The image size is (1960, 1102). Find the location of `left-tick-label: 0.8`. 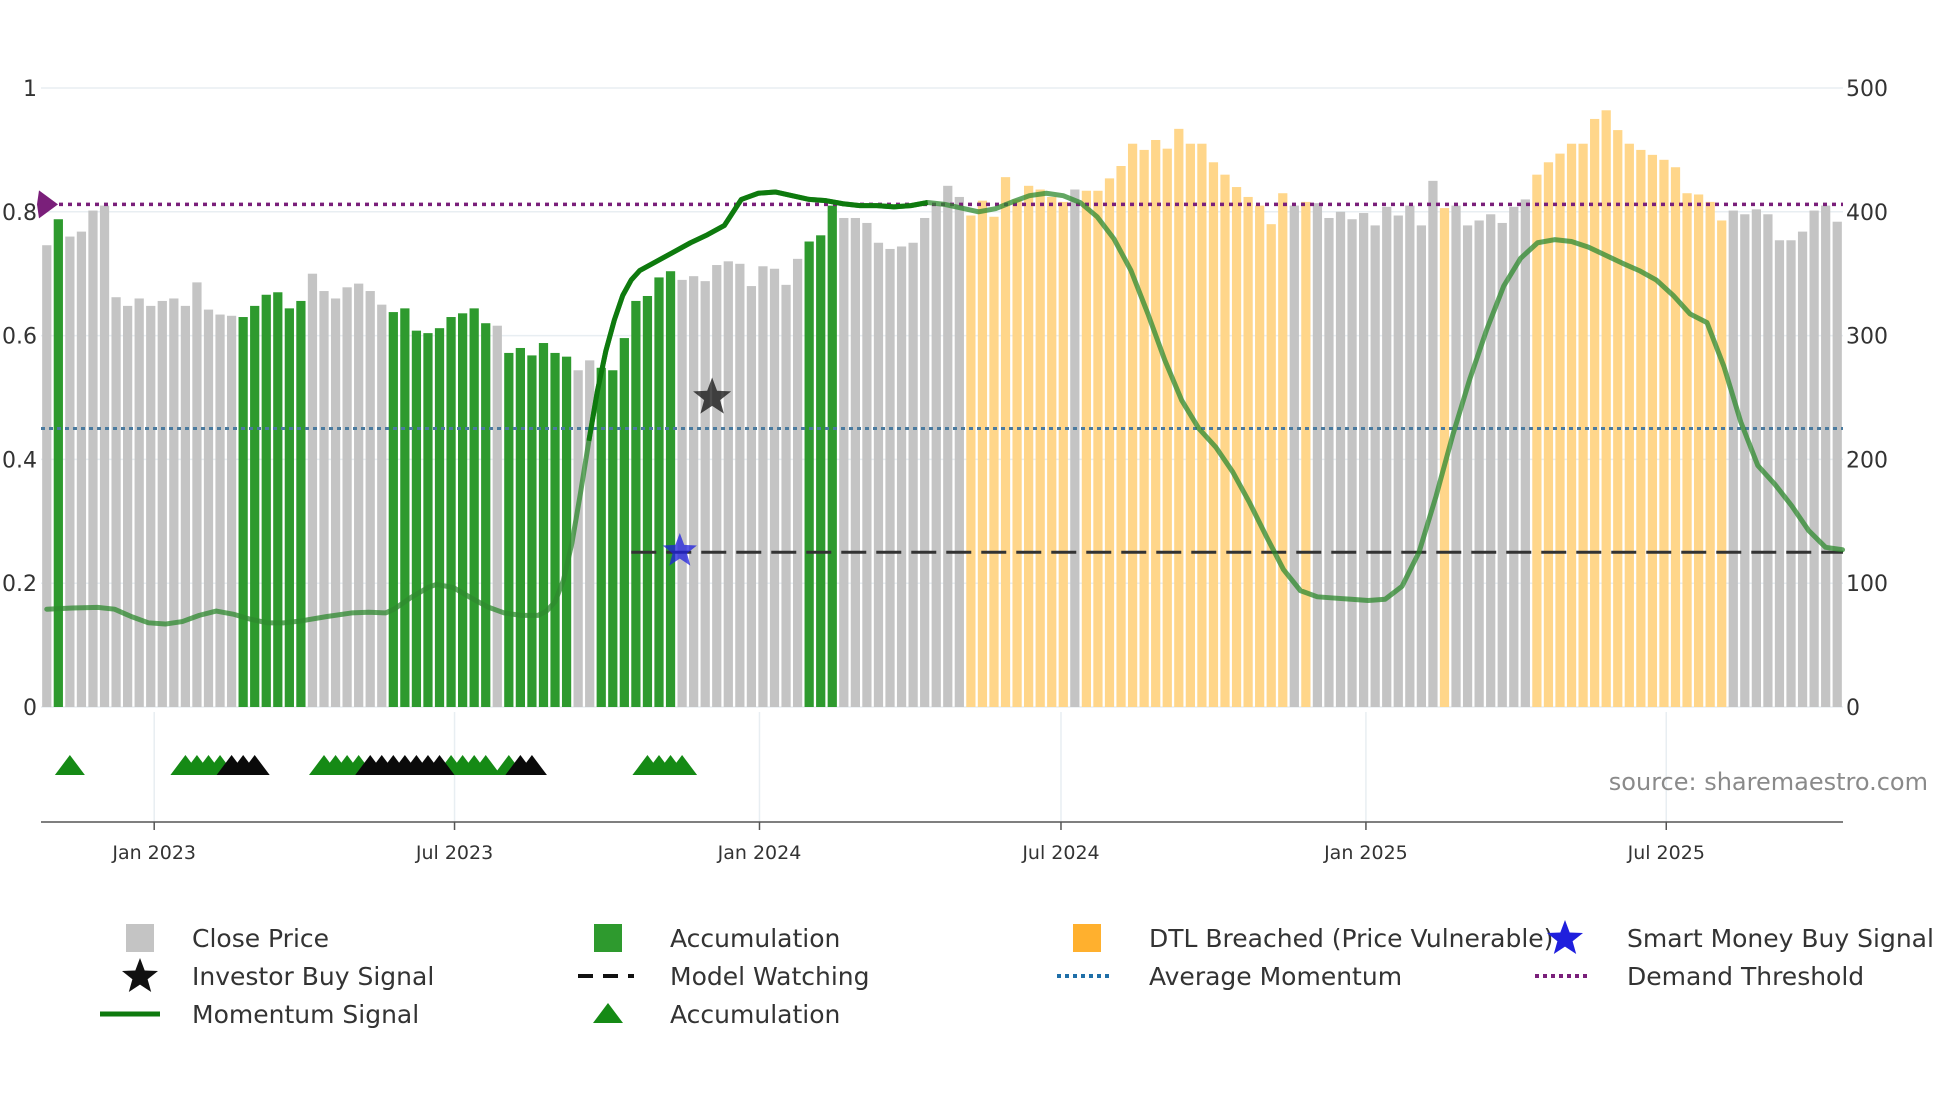

left-tick-label: 0.8 is located at coordinates (19, 213).